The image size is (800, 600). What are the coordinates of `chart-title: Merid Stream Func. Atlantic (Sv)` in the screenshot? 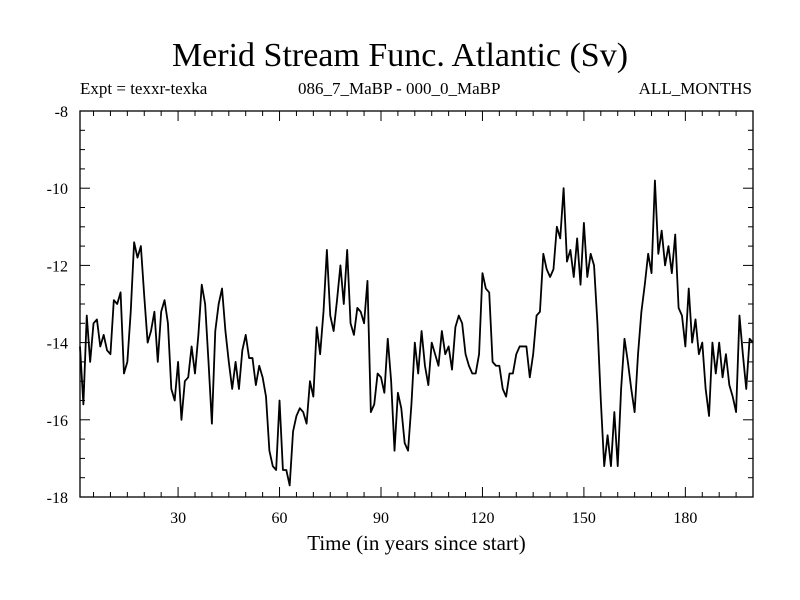 It's located at (400, 55).